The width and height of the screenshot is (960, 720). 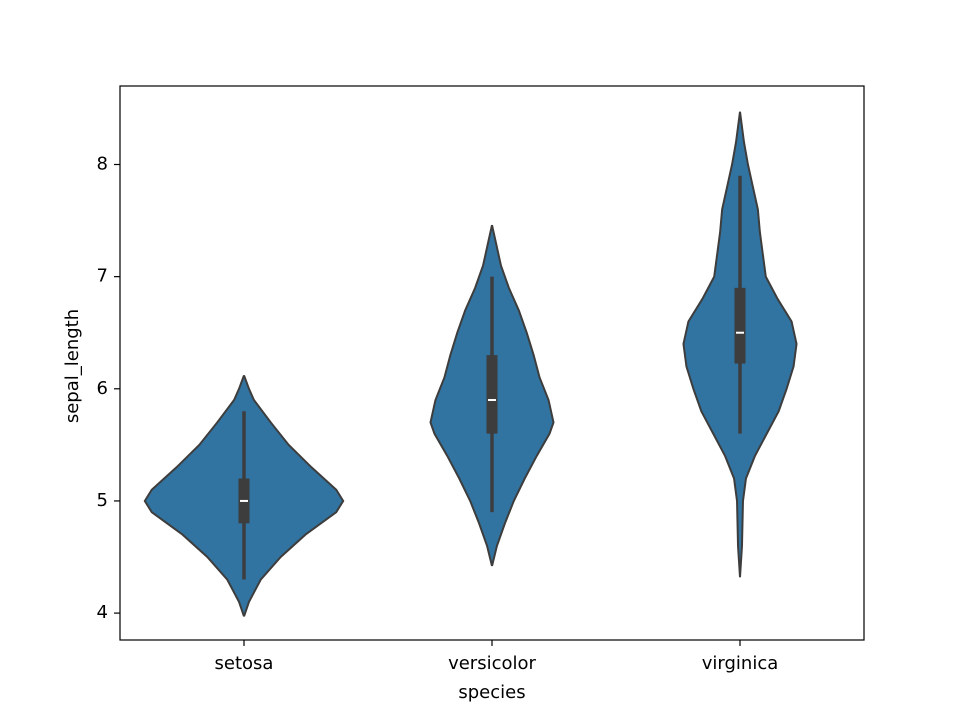 What do you see at coordinates (492, 663) in the screenshot?
I see `x-tick-label: versicolor` at bounding box center [492, 663].